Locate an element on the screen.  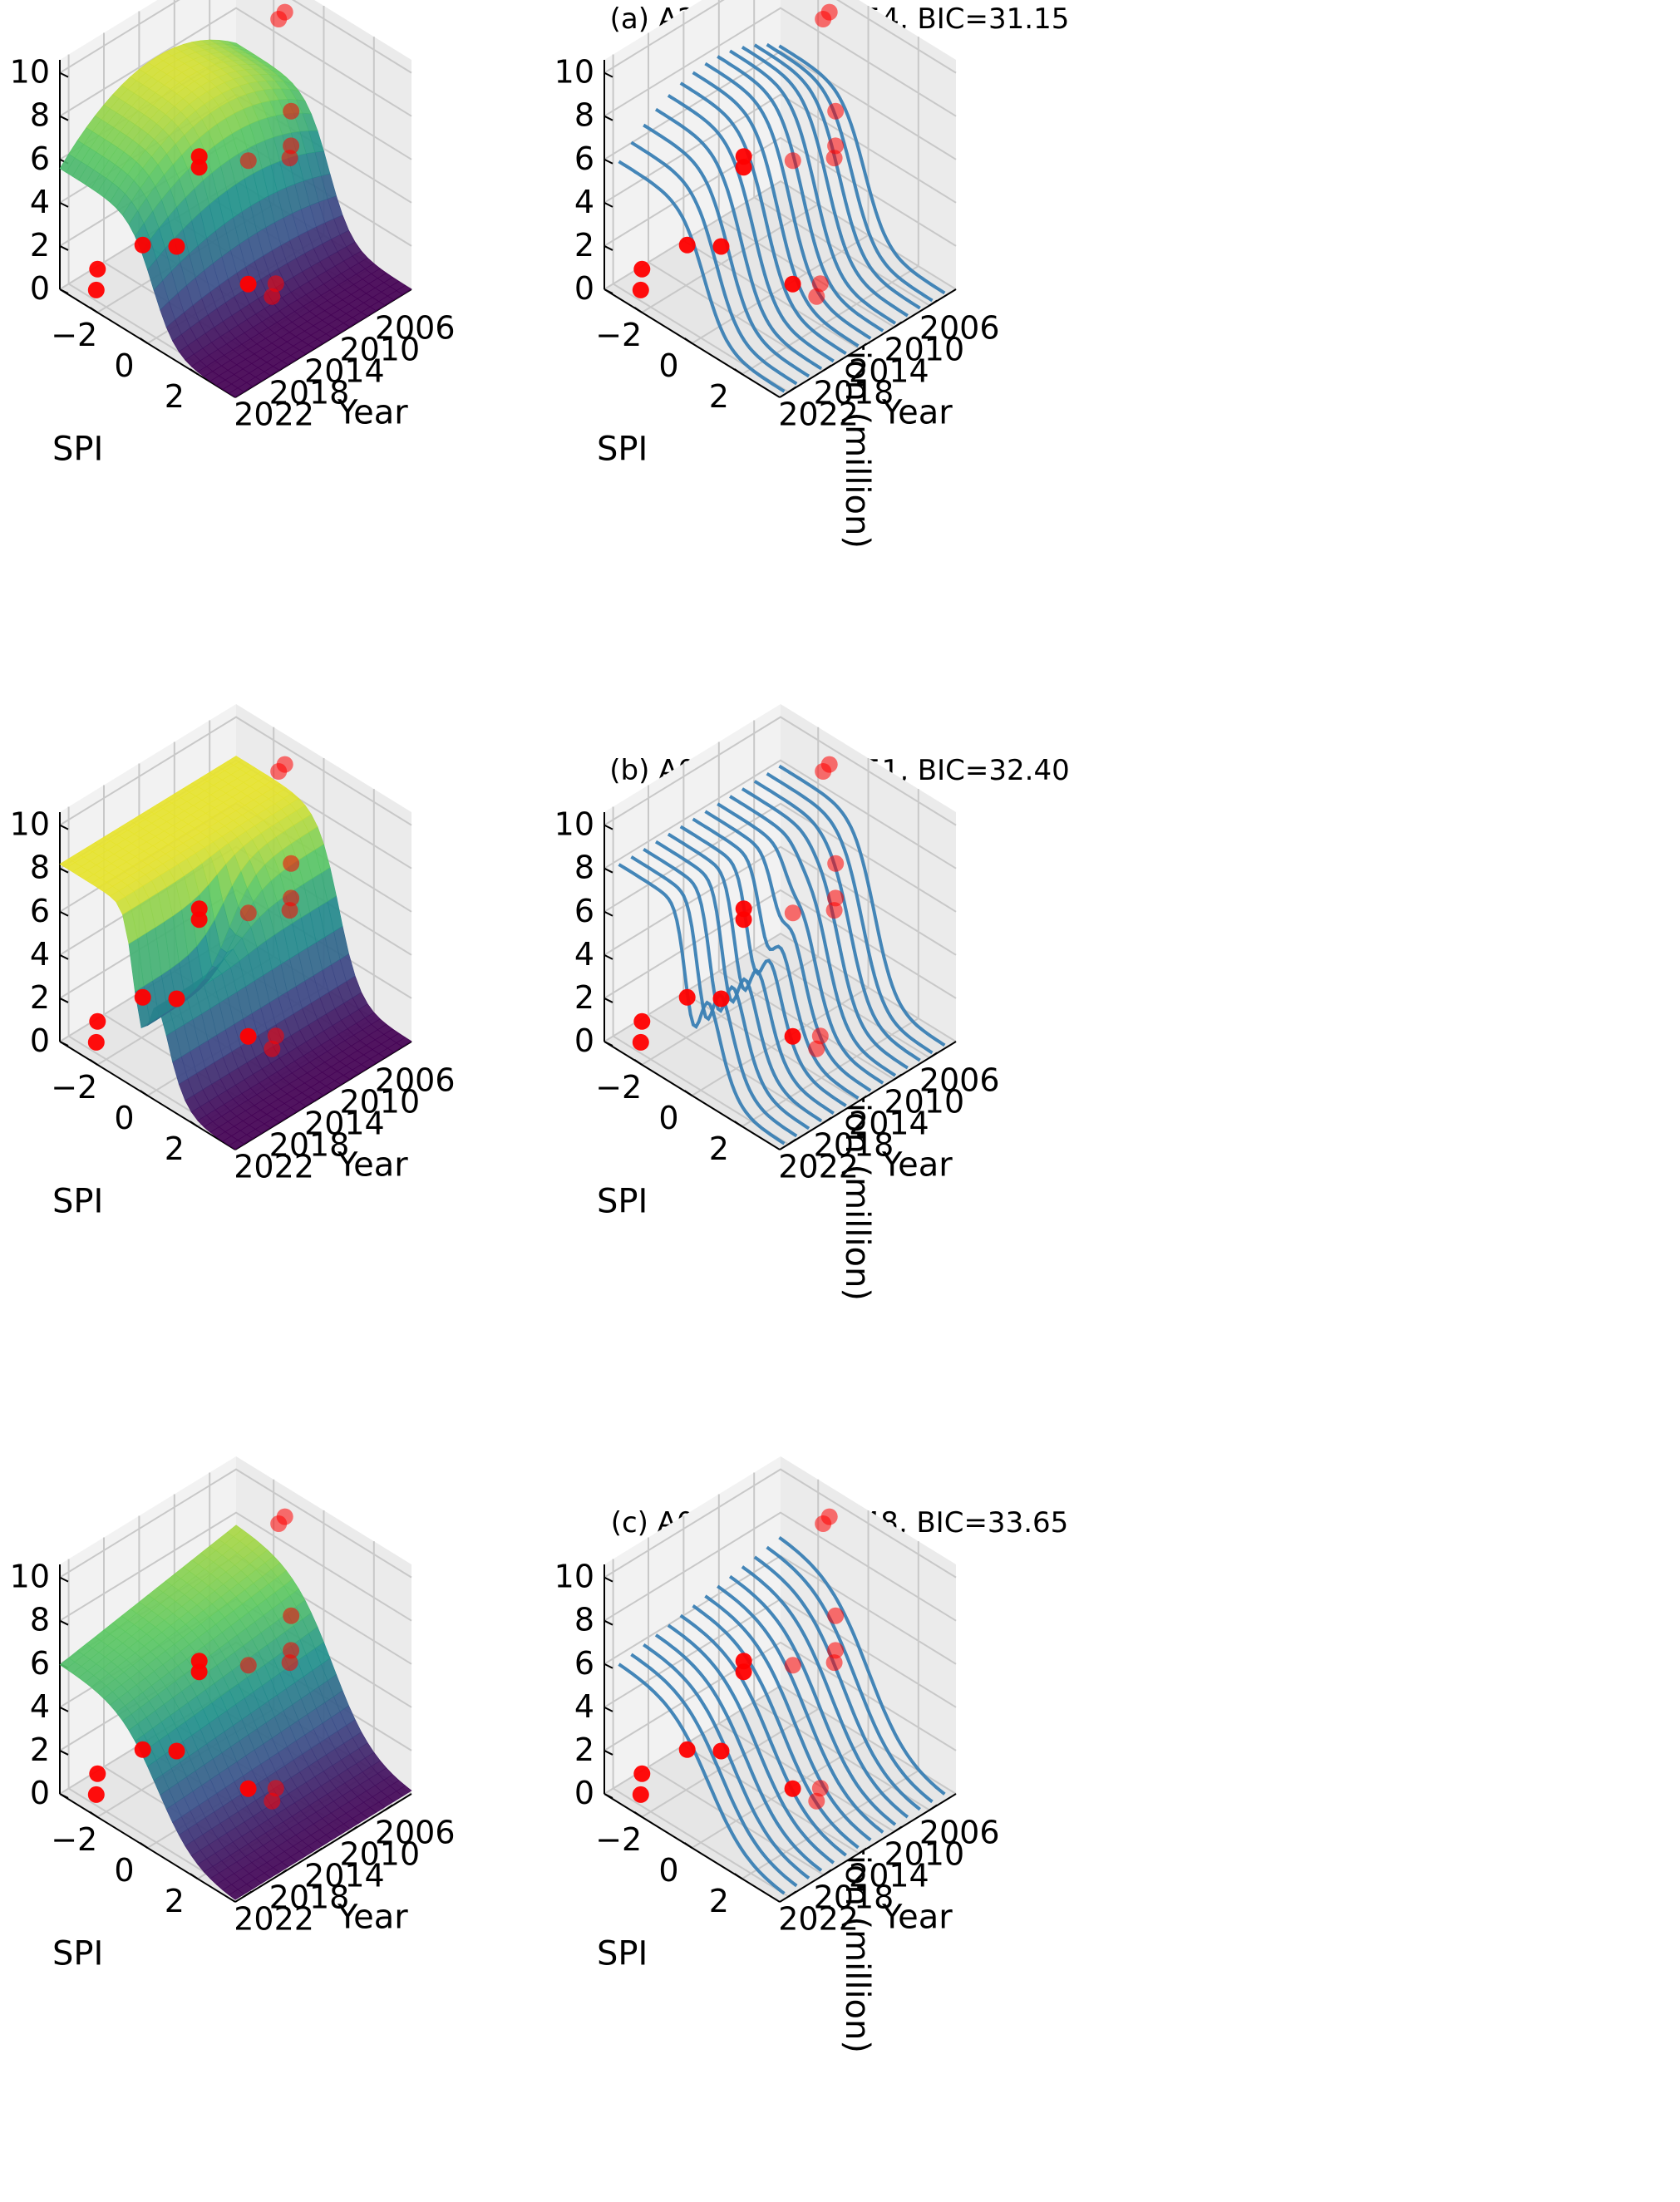
grid-year-b-right is located at coordinates (701, 975).